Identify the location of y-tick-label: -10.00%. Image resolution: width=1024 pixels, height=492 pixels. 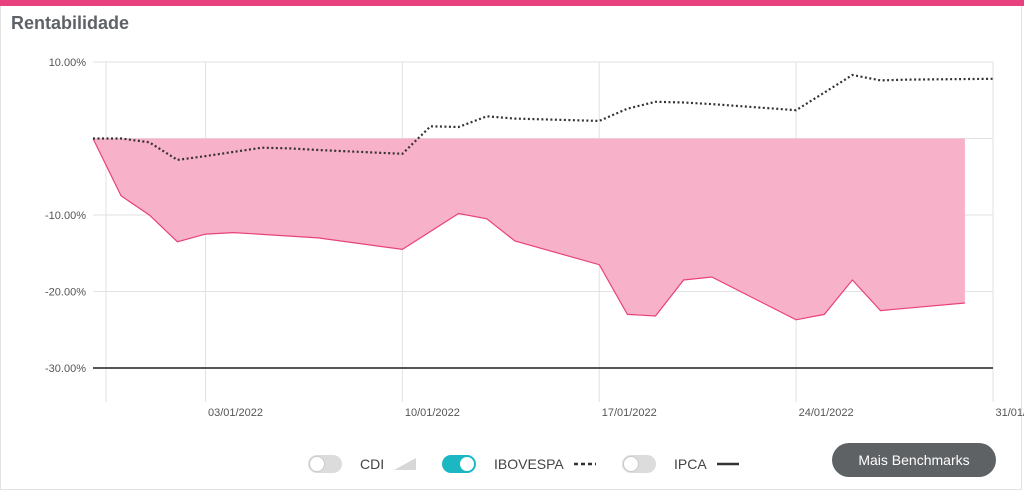
(65, 216).